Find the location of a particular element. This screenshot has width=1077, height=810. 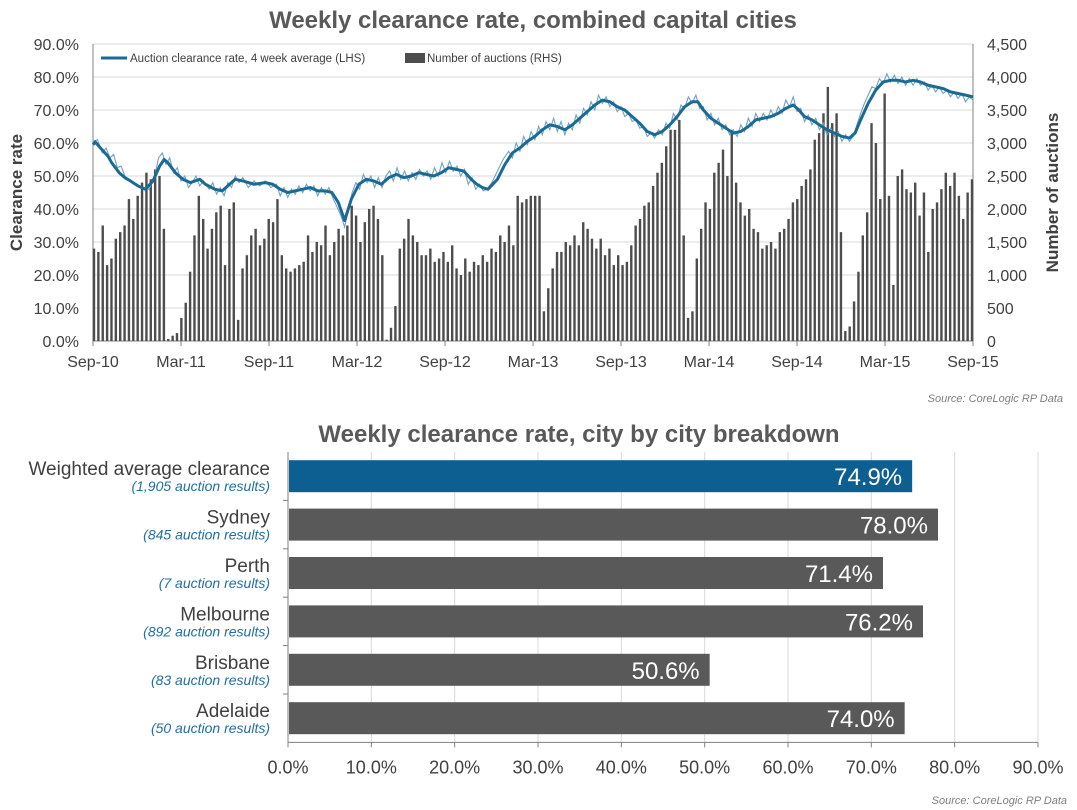

bar-value-label: 74.9% is located at coordinates (868, 477).